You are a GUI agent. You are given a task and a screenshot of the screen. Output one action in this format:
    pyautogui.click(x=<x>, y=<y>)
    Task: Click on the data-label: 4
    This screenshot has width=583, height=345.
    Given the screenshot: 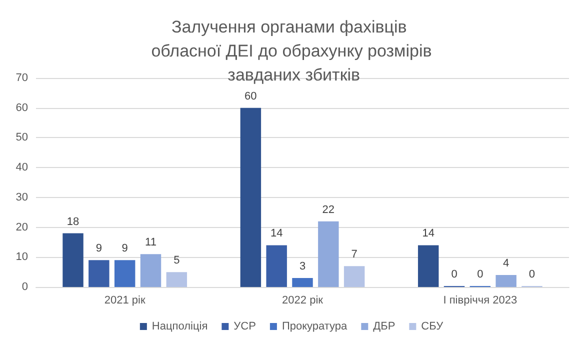 What is the action you would take?
    pyautogui.click(x=506, y=264)
    